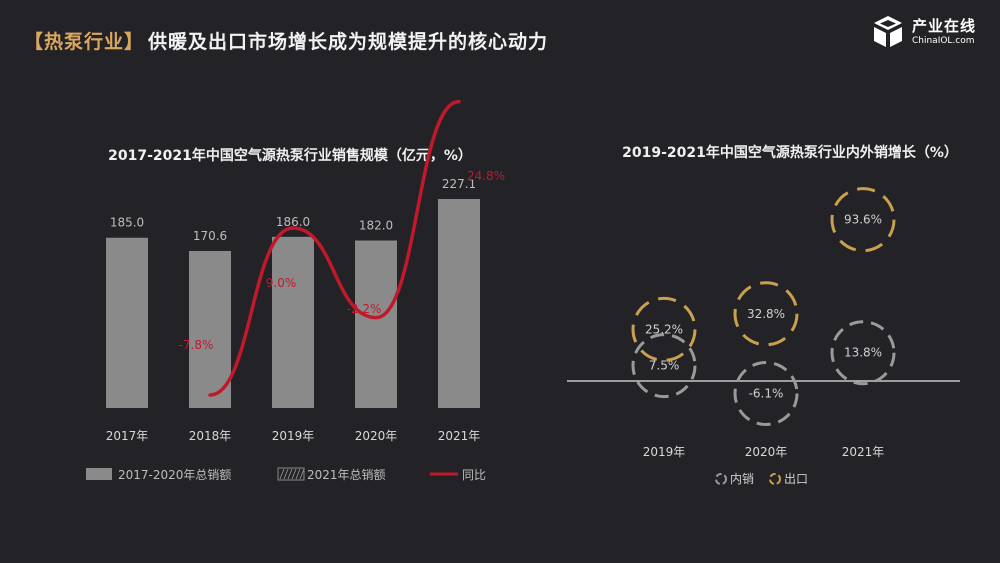  I want to click on bubble-value-label: 13.8%, so click(863, 353).